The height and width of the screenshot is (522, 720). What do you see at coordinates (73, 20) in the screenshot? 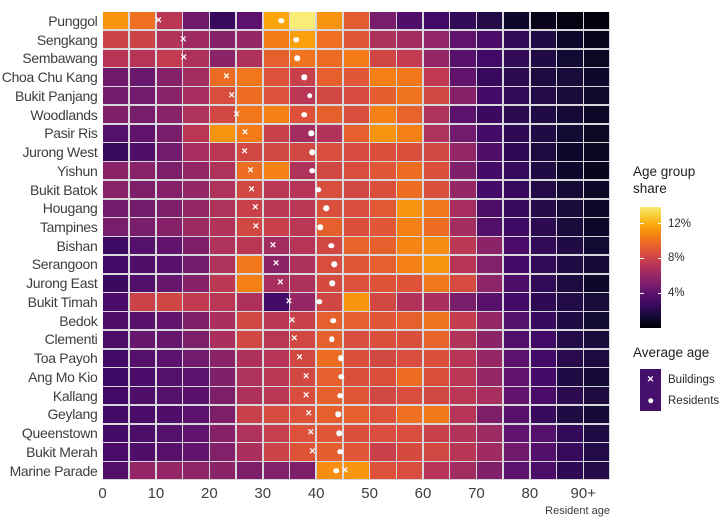
I see `row-label: Punggol` at bounding box center [73, 20].